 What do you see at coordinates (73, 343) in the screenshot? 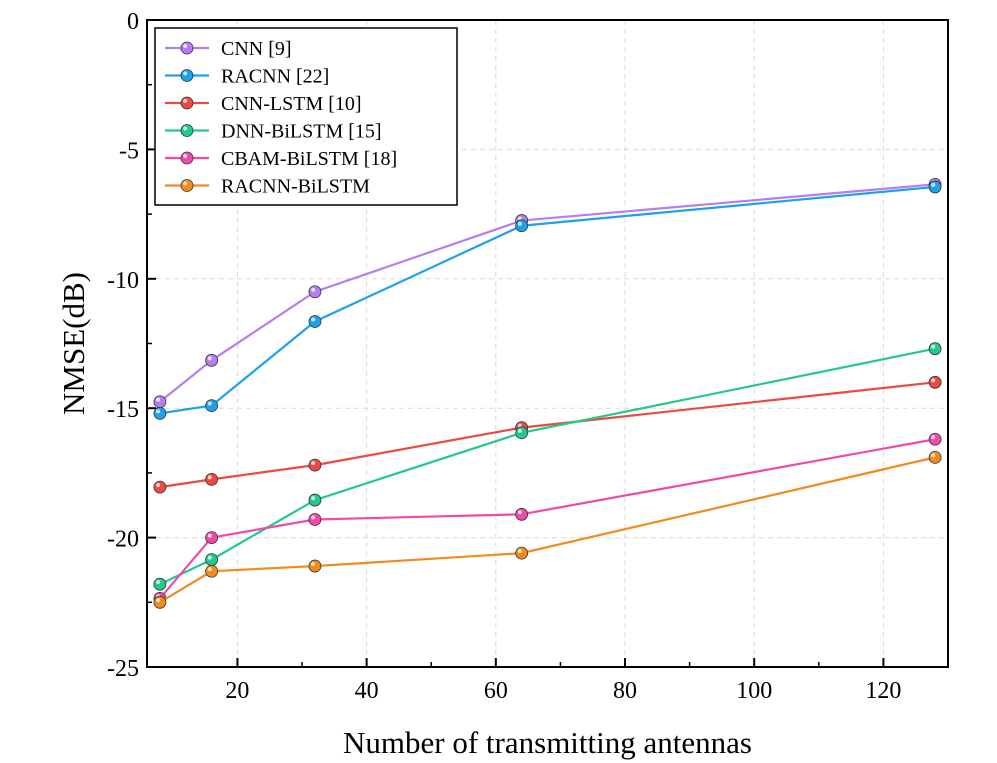
I see `y-axis-title: NMSE(dB)` at bounding box center [73, 343].